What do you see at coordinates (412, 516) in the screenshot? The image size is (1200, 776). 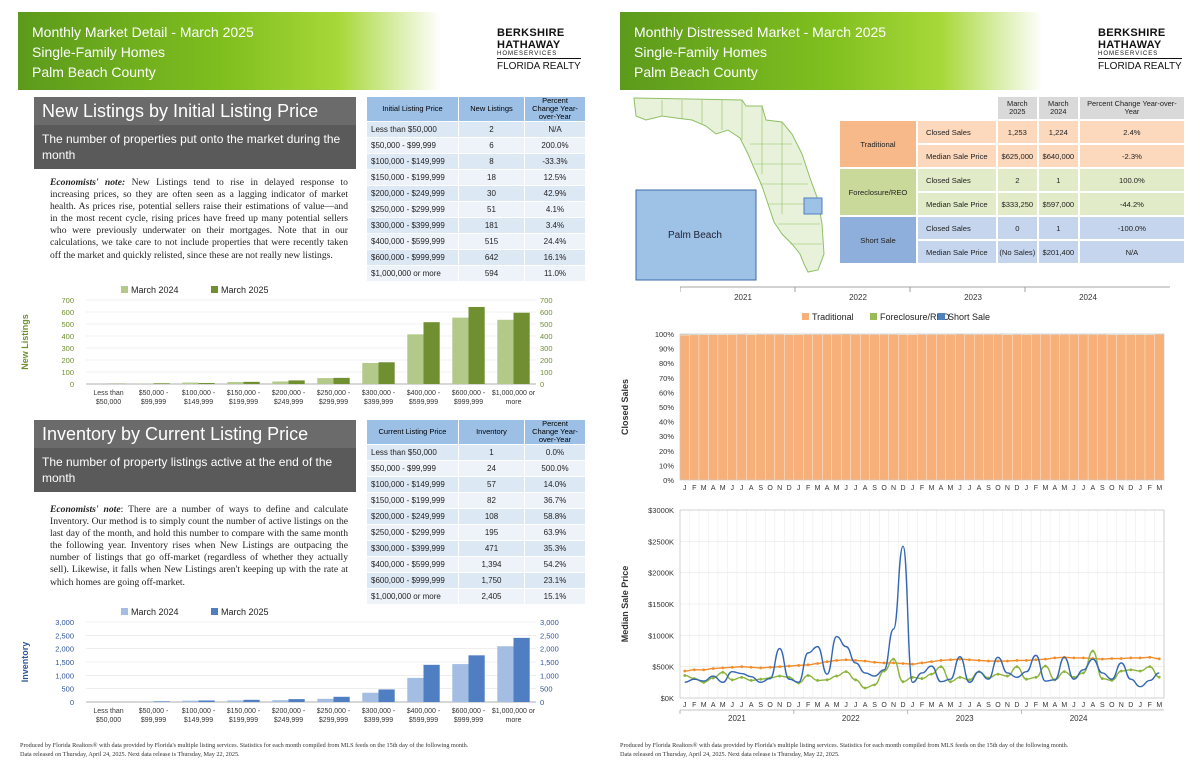 I see `table-cell: $200,000 - $249,999` at bounding box center [412, 516].